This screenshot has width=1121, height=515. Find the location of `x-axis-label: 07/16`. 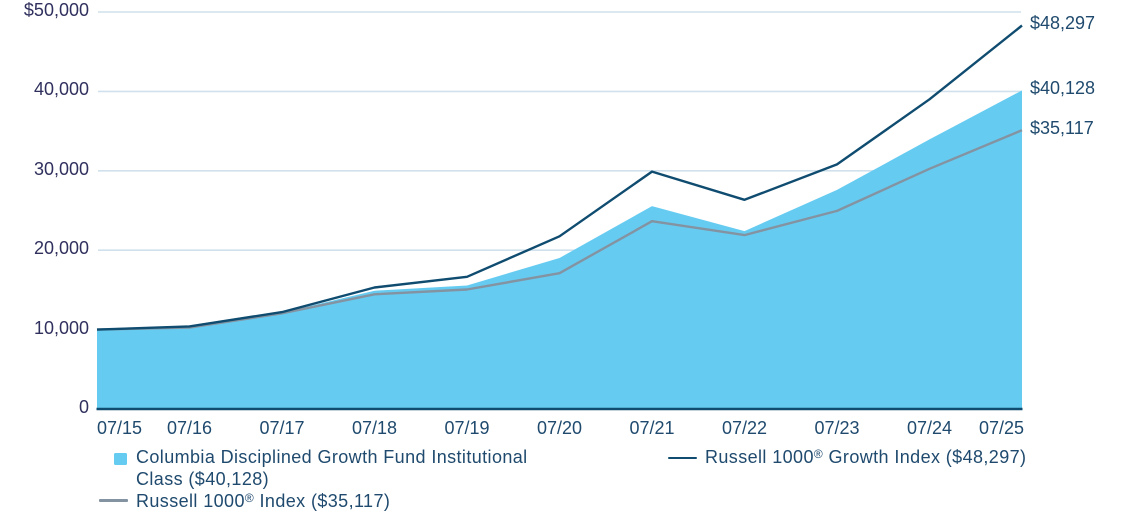

x-axis-label: 07/16 is located at coordinates (189, 427).